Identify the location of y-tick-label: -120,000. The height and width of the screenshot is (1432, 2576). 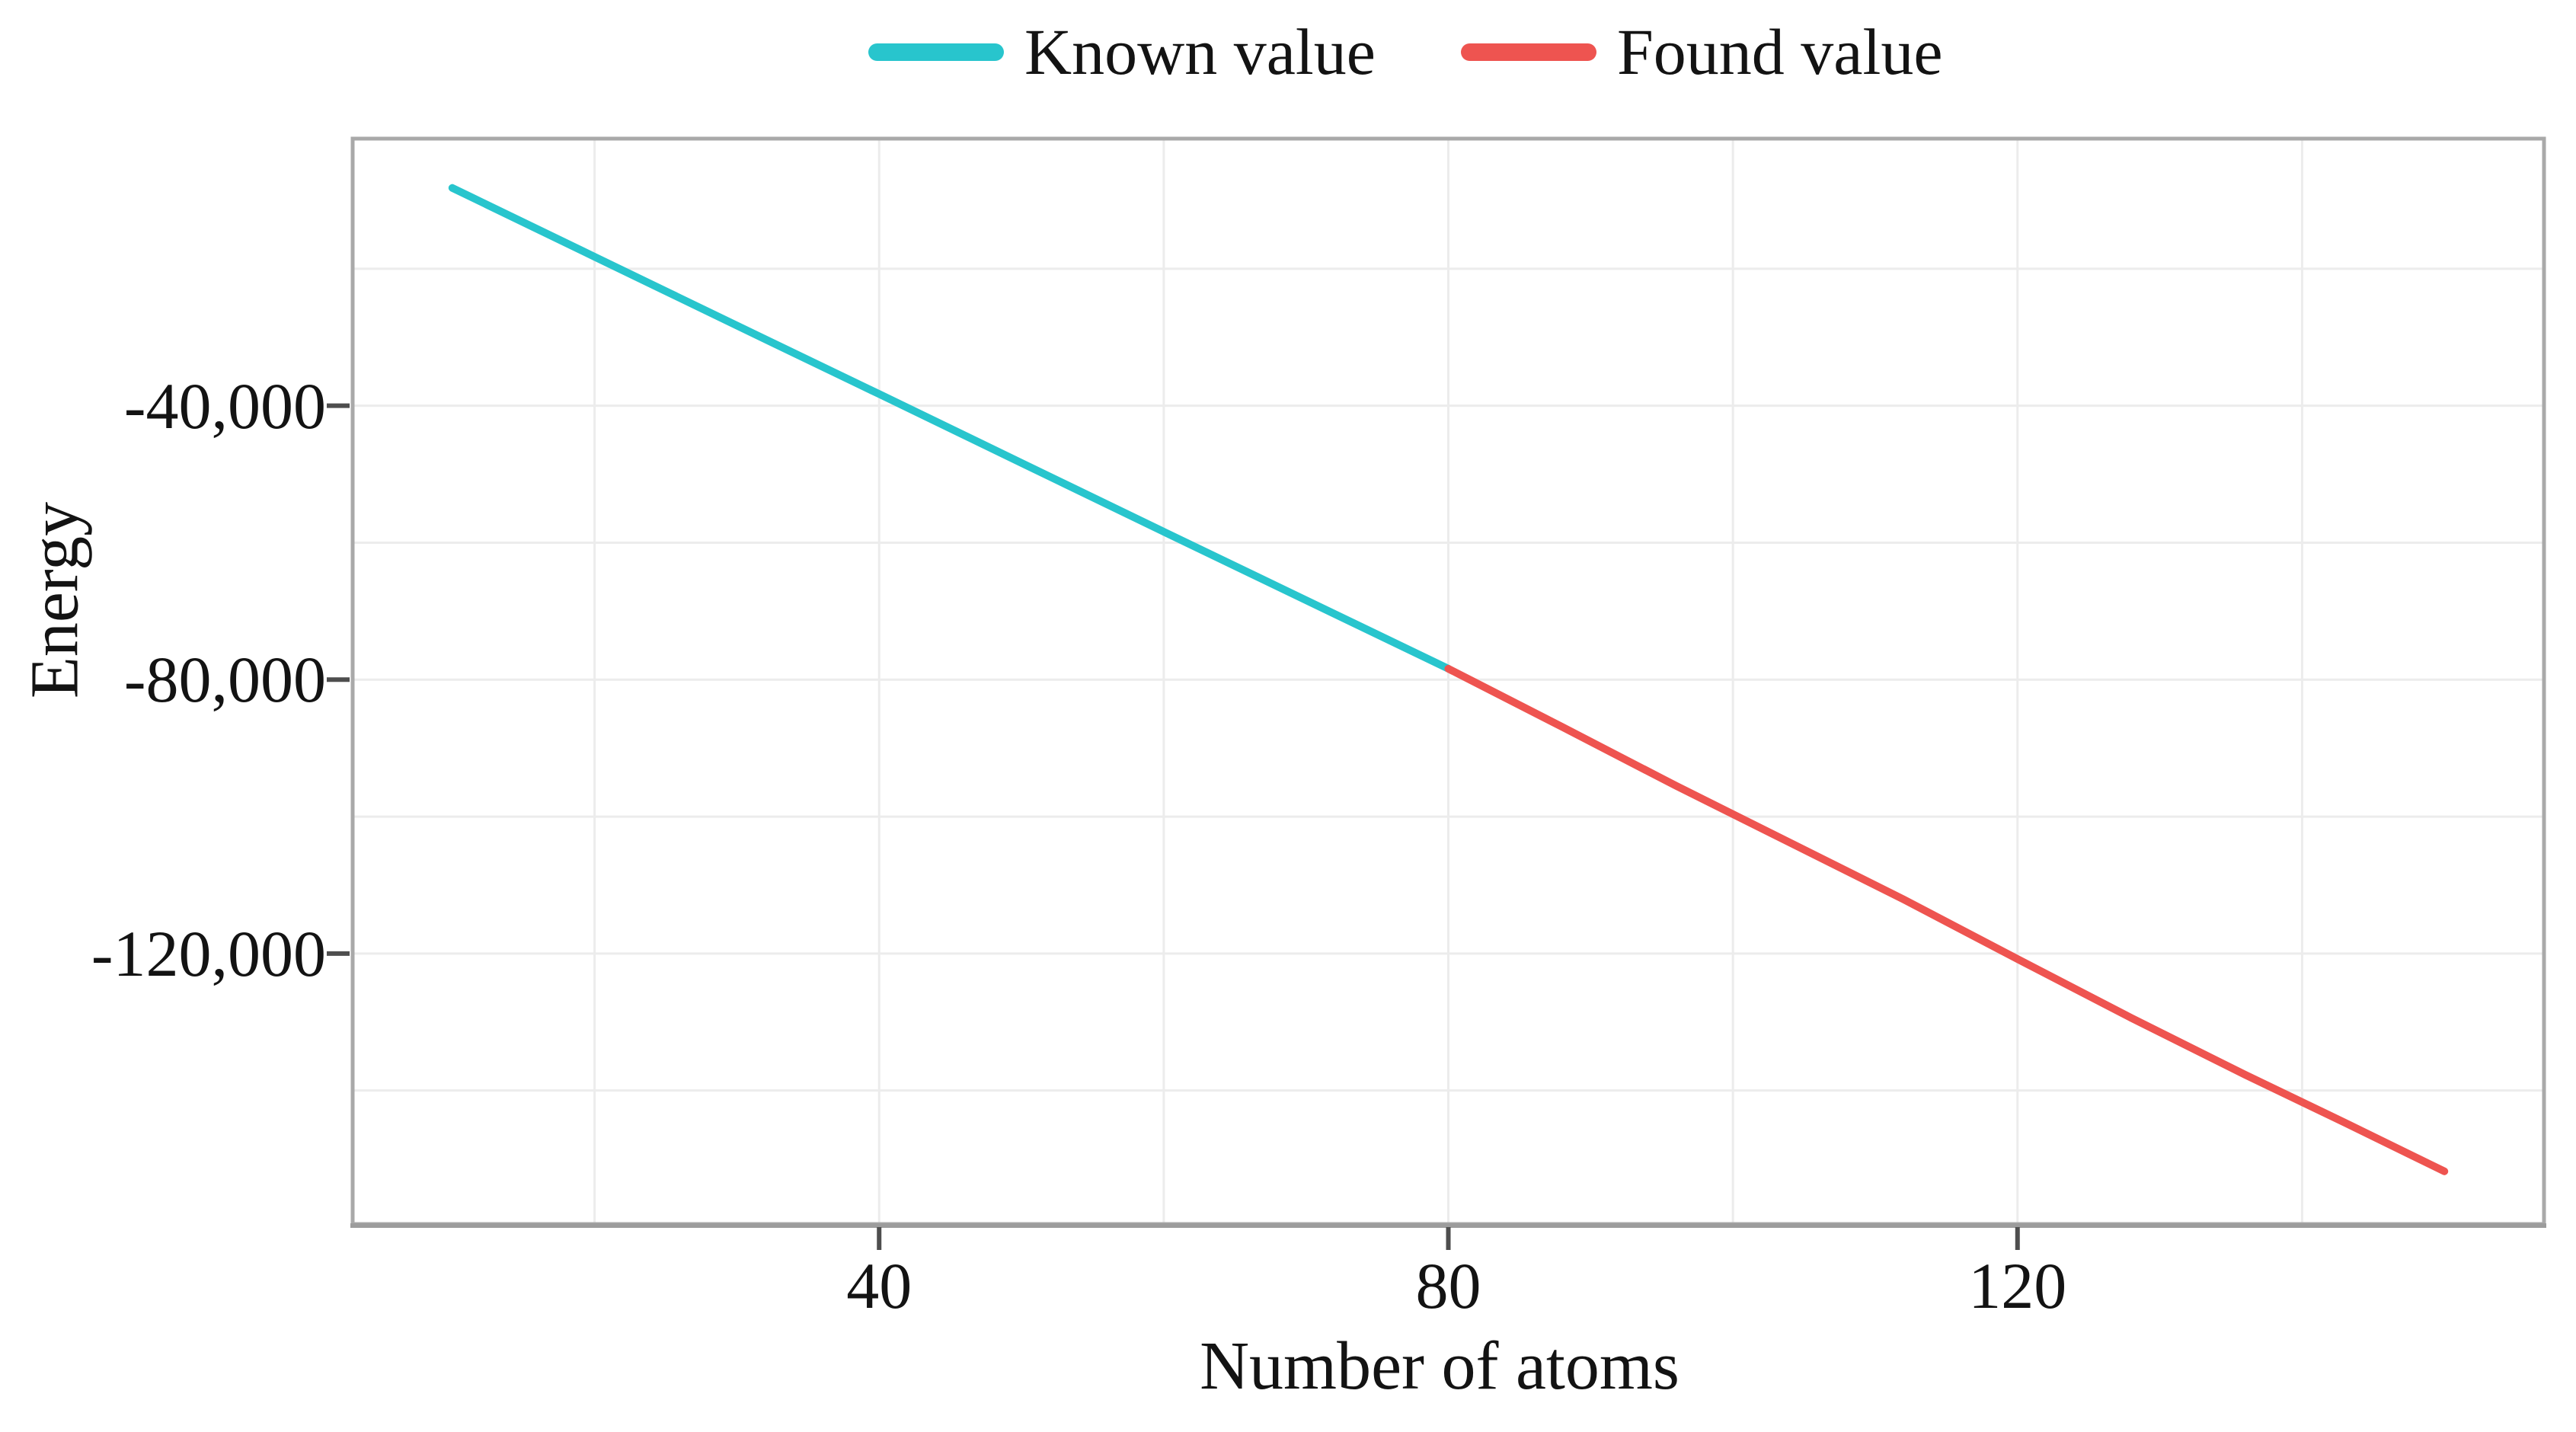
(208, 953).